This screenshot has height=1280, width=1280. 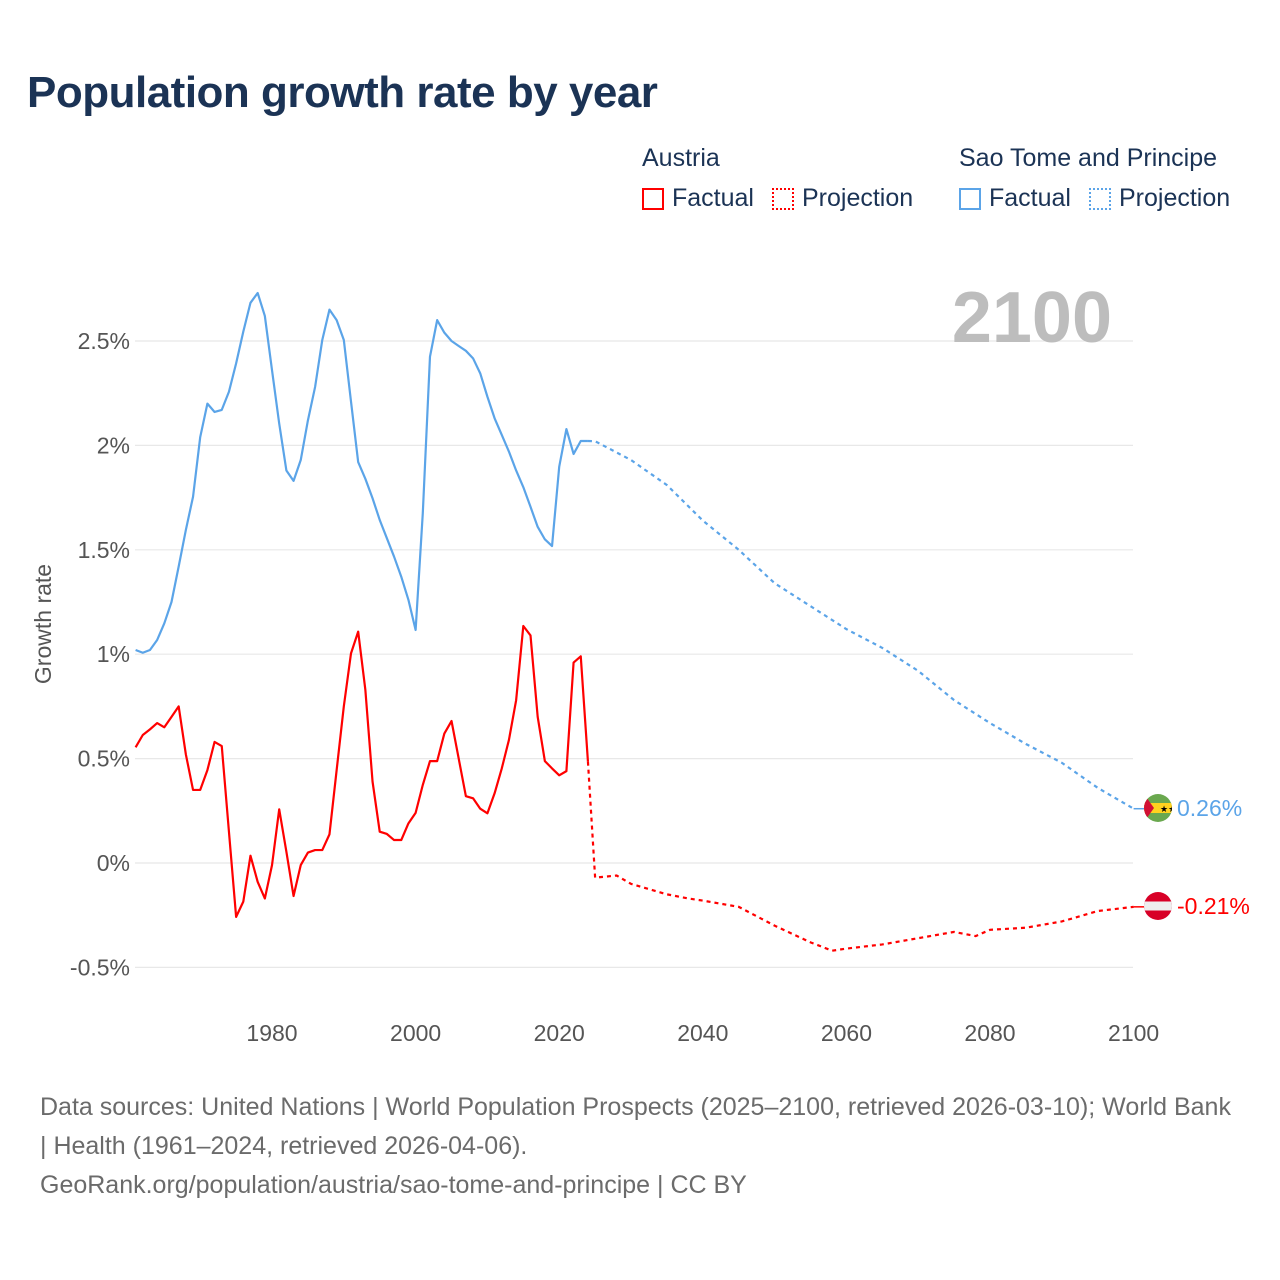 What do you see at coordinates (702, 1033) in the screenshot?
I see `x-tick-label: 2040` at bounding box center [702, 1033].